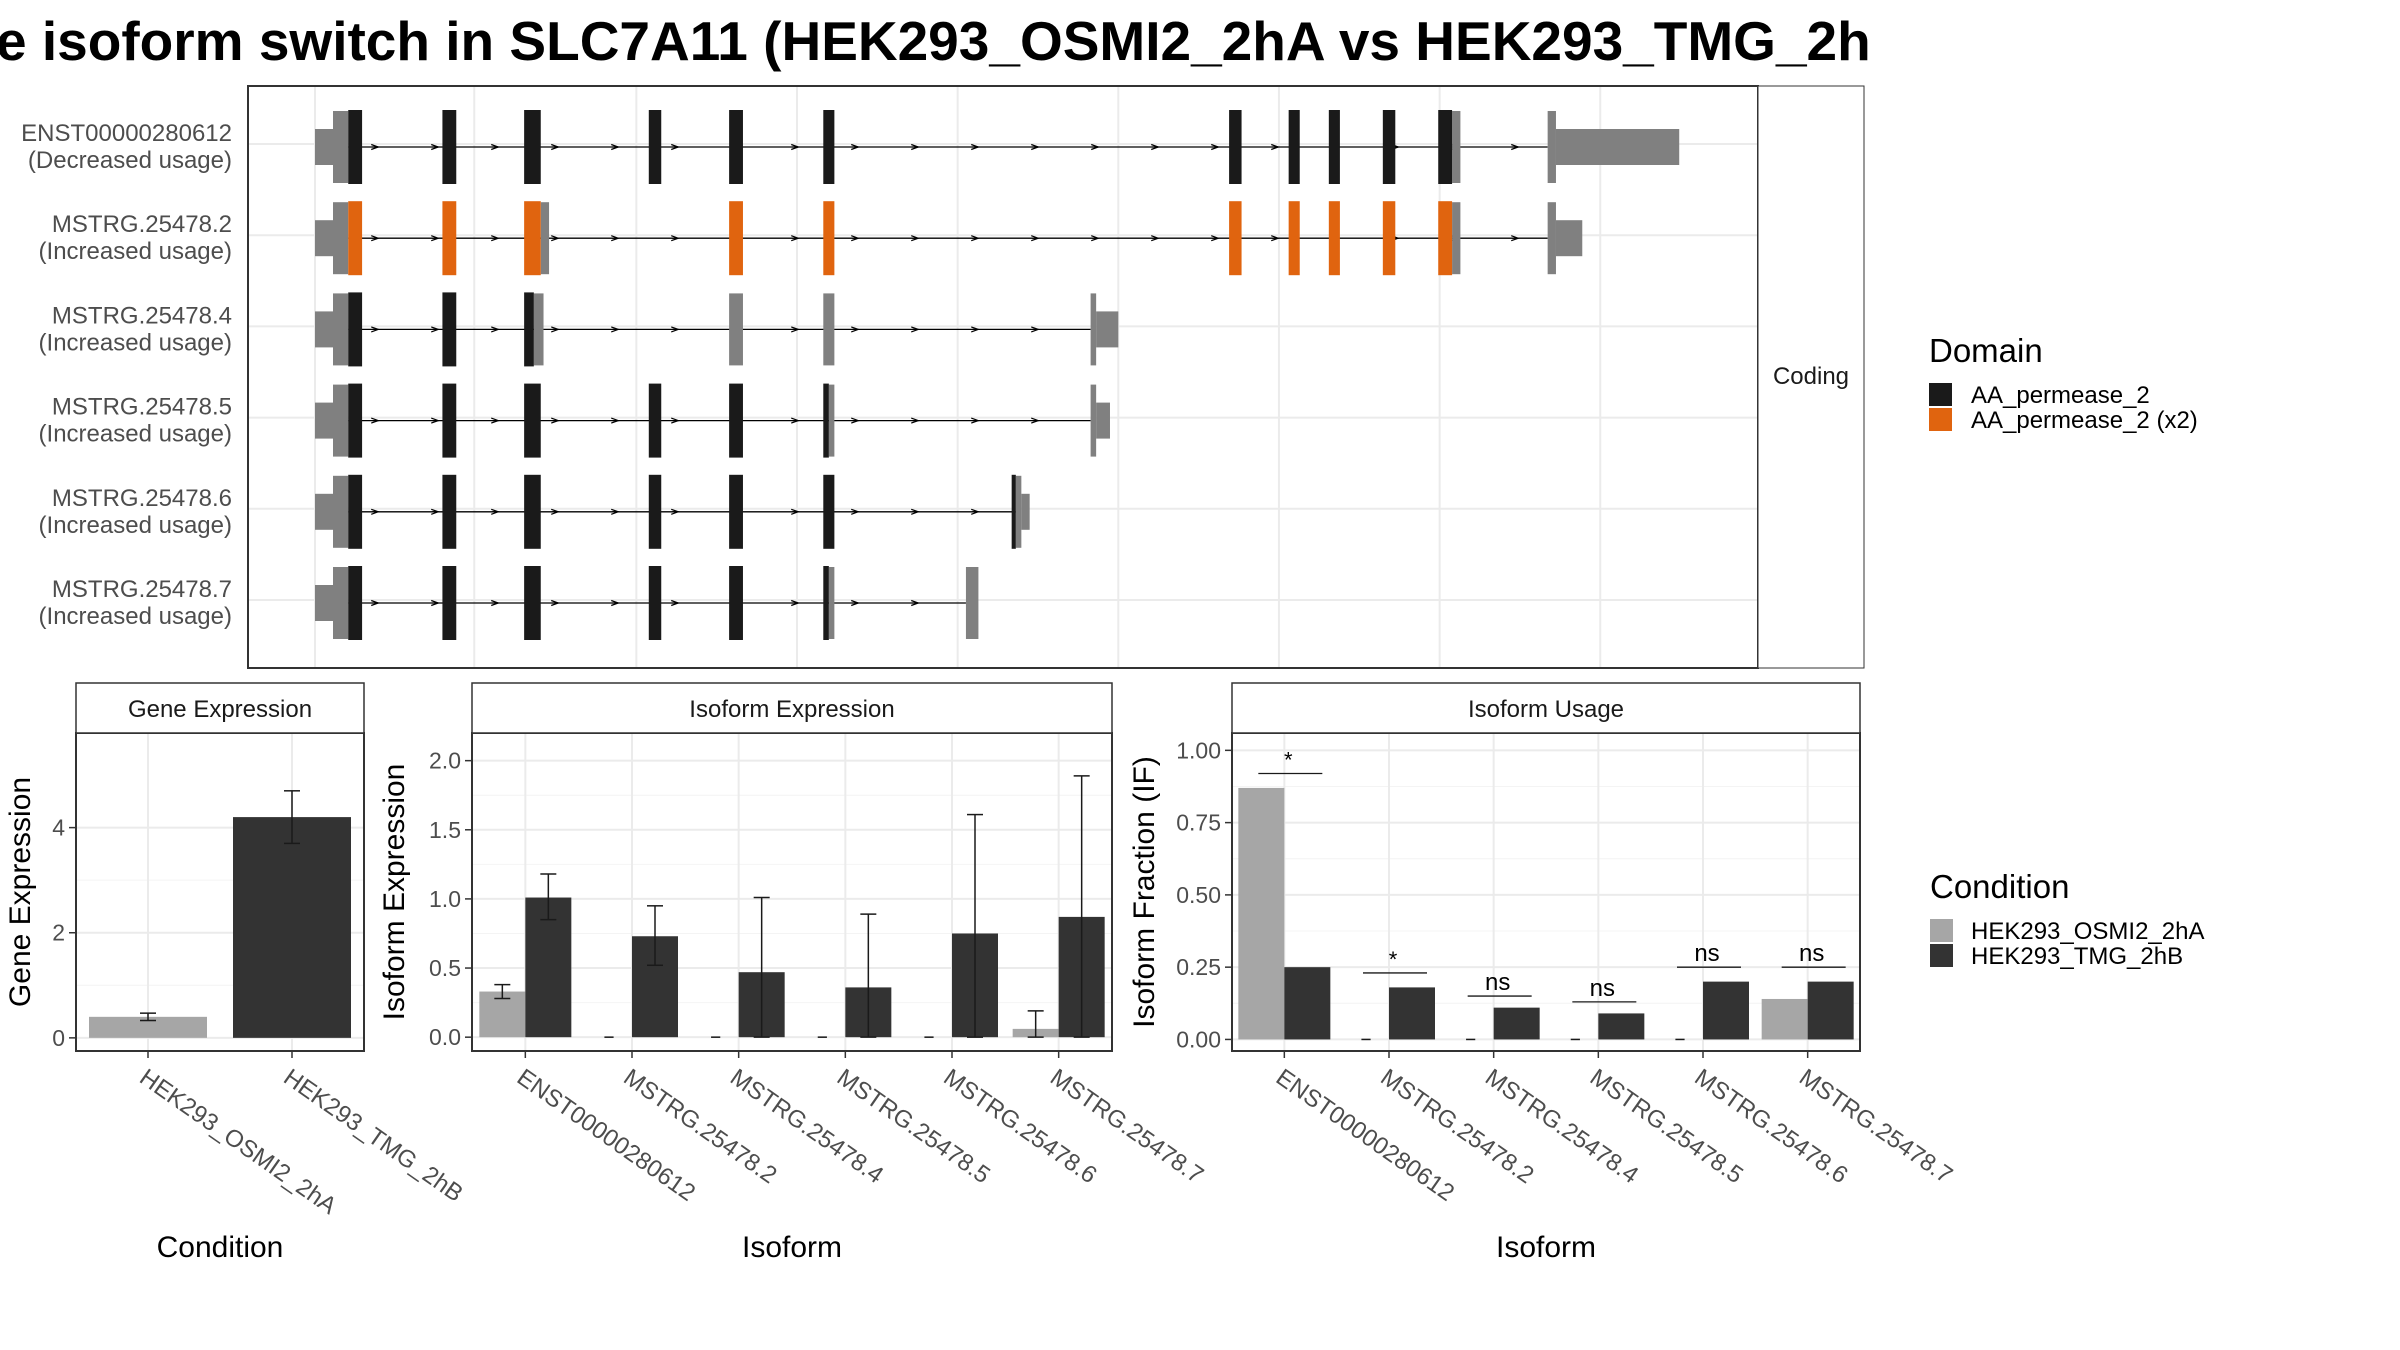 This screenshot has height=1350, width=2400. Describe the element at coordinates (2077, 956) in the screenshot. I see `condition-legend-label: HEK293_TMG_2hB` at that location.